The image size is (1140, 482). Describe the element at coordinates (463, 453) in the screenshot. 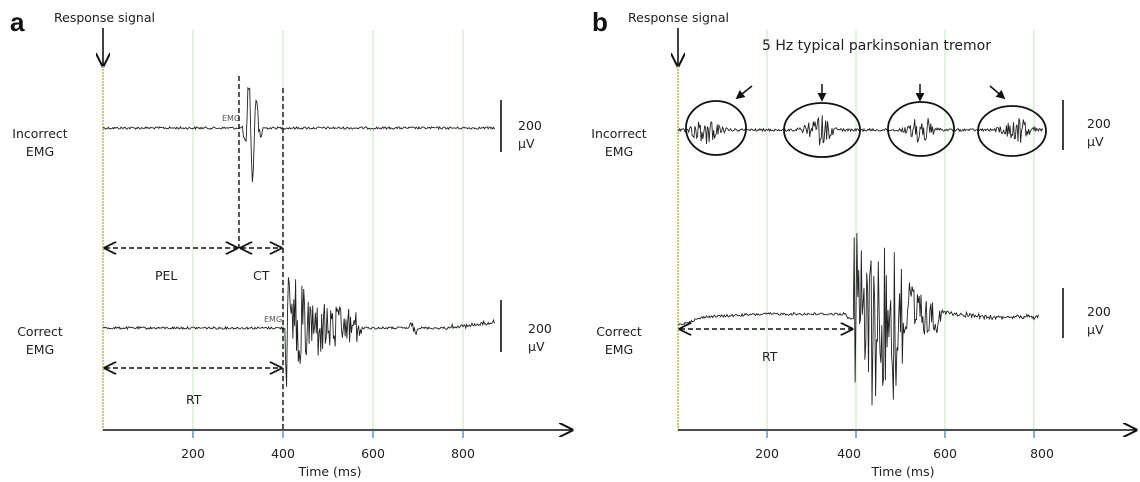

I see `panel-a-xtick-800: 800` at that location.